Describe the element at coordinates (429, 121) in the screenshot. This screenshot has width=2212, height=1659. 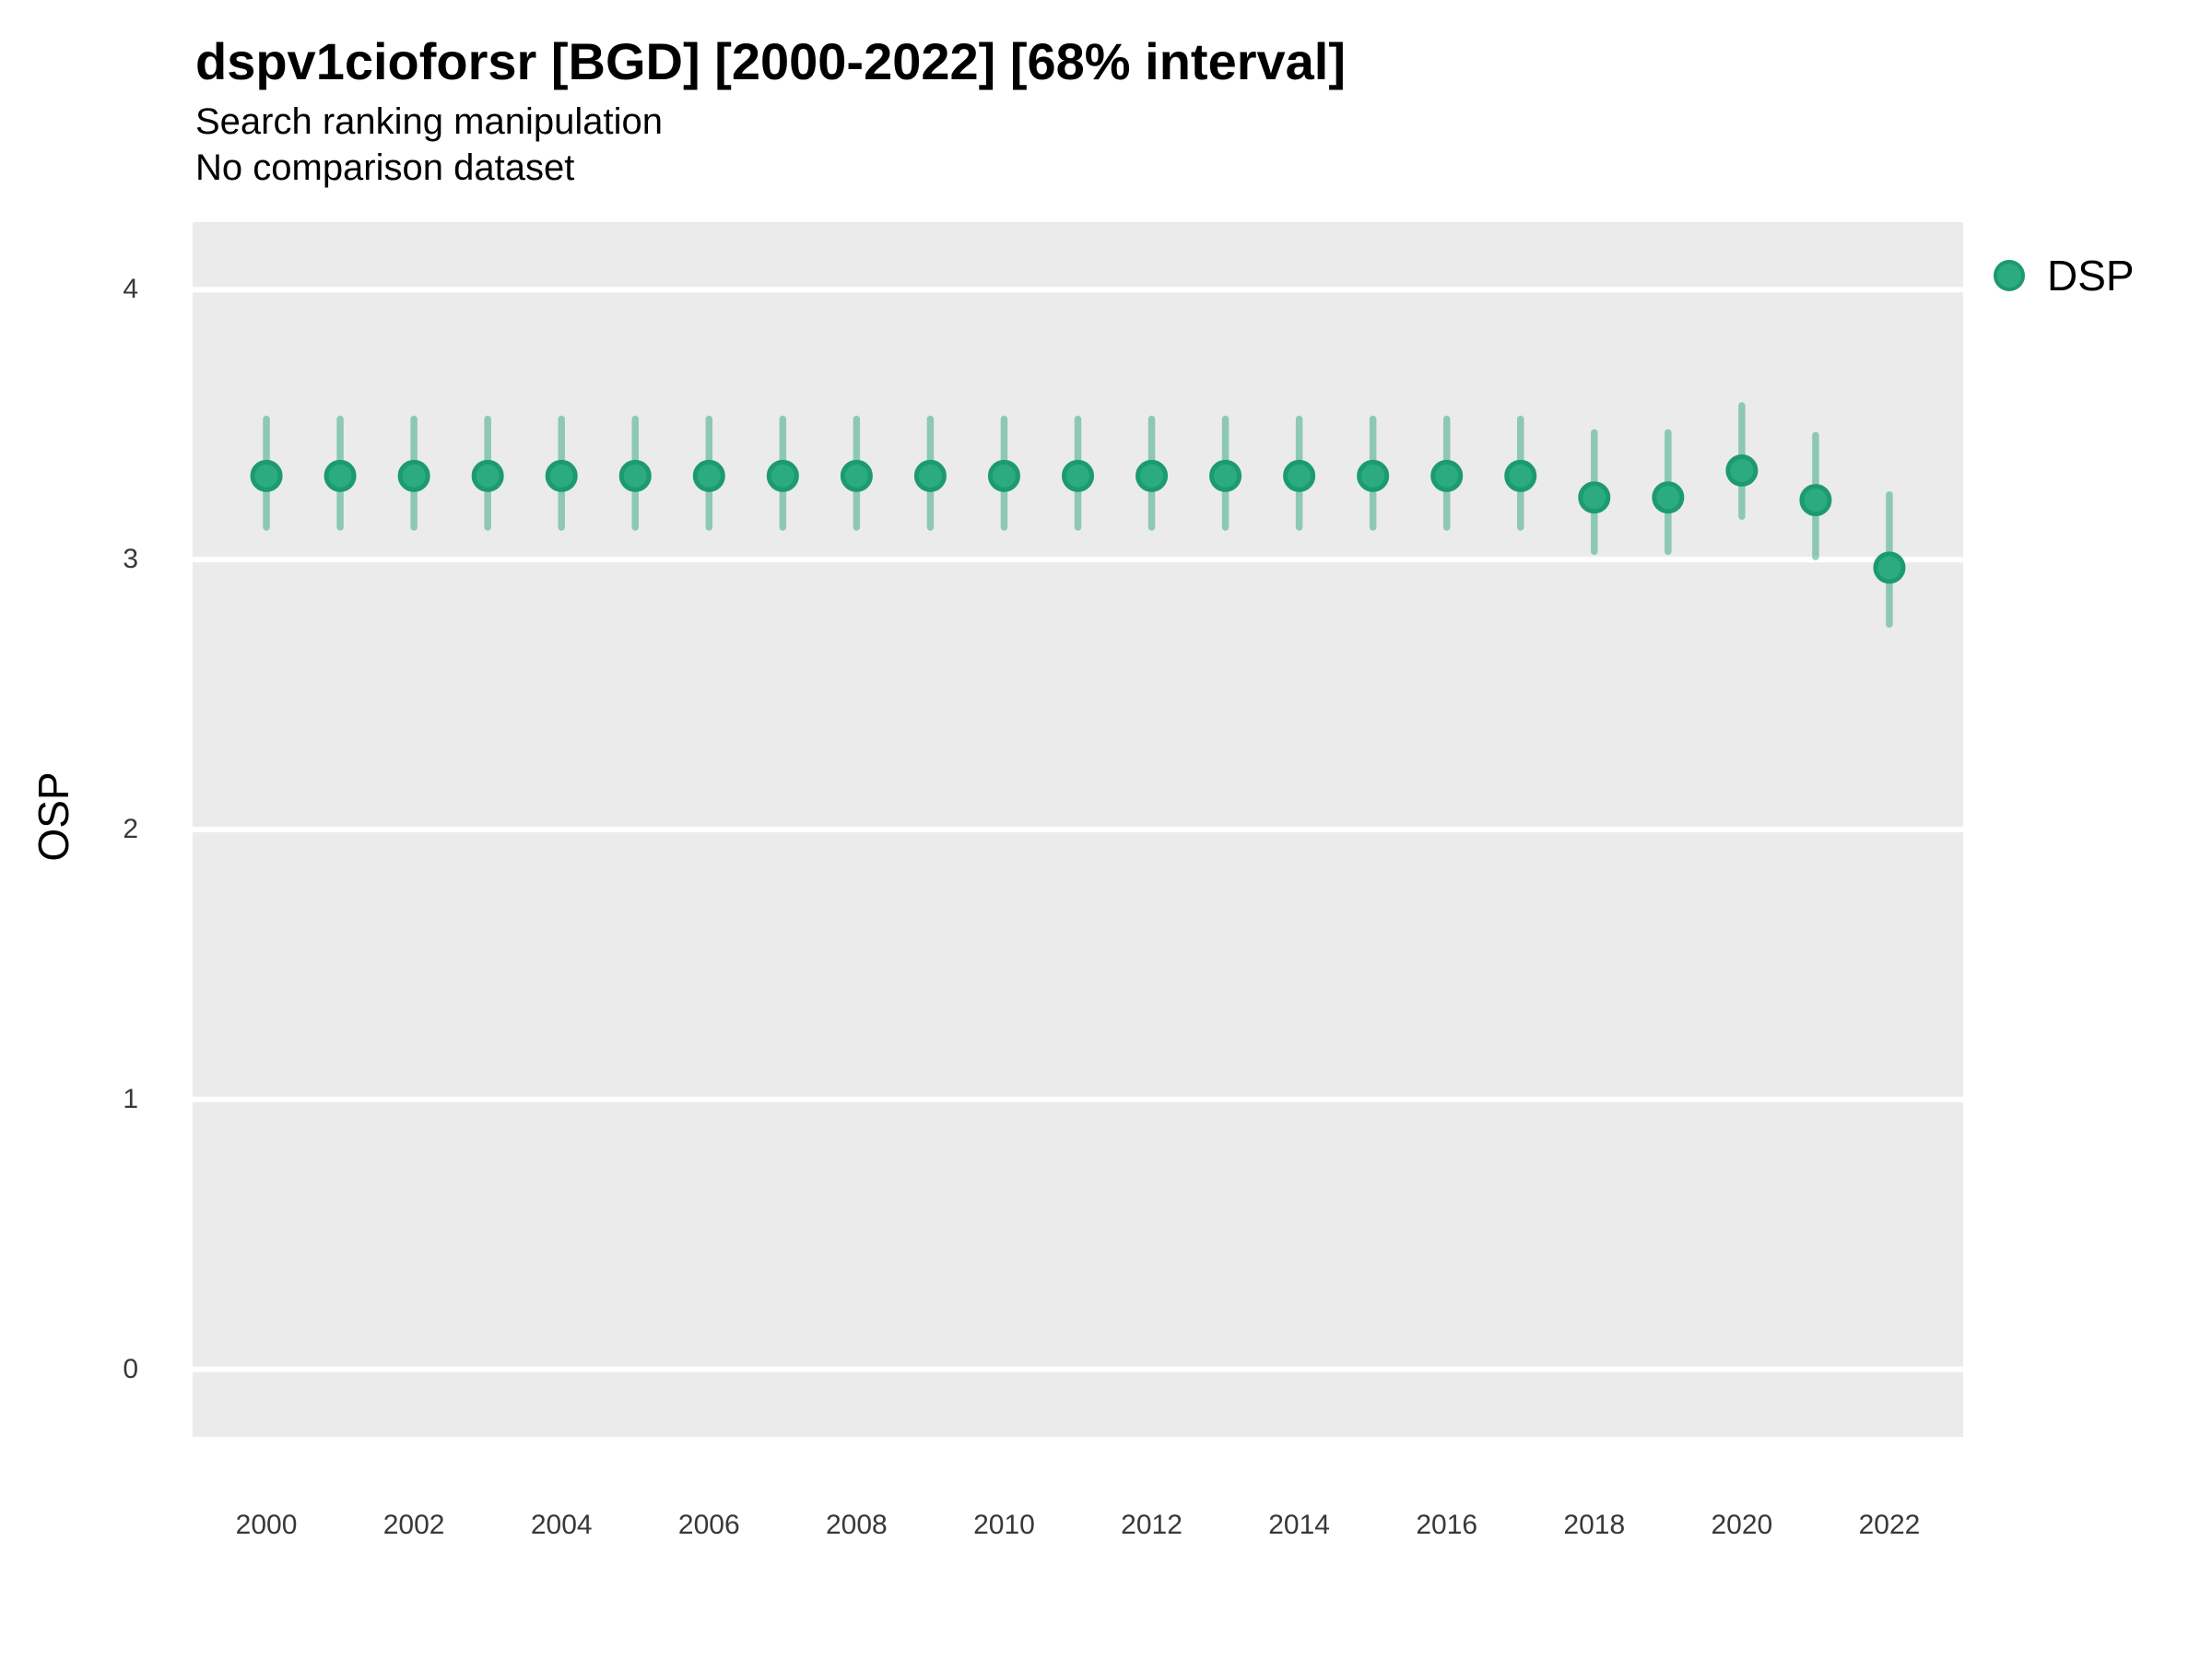
I see `chart-subtitle: Search ranking manipulation` at that location.